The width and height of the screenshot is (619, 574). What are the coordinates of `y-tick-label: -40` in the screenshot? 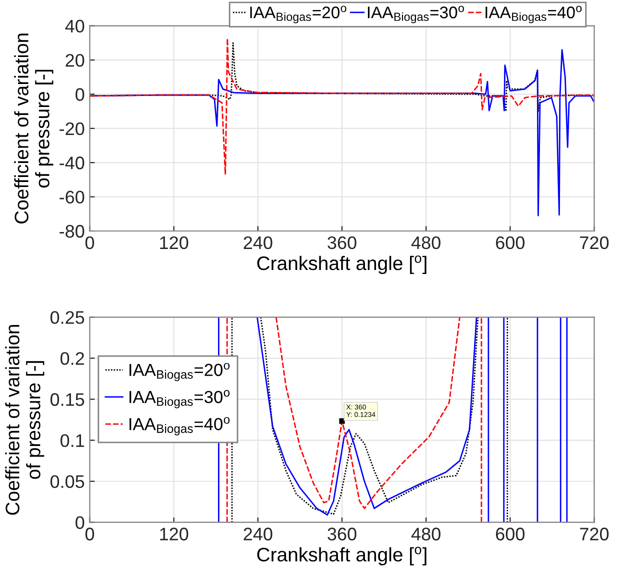 It's located at (72, 163).